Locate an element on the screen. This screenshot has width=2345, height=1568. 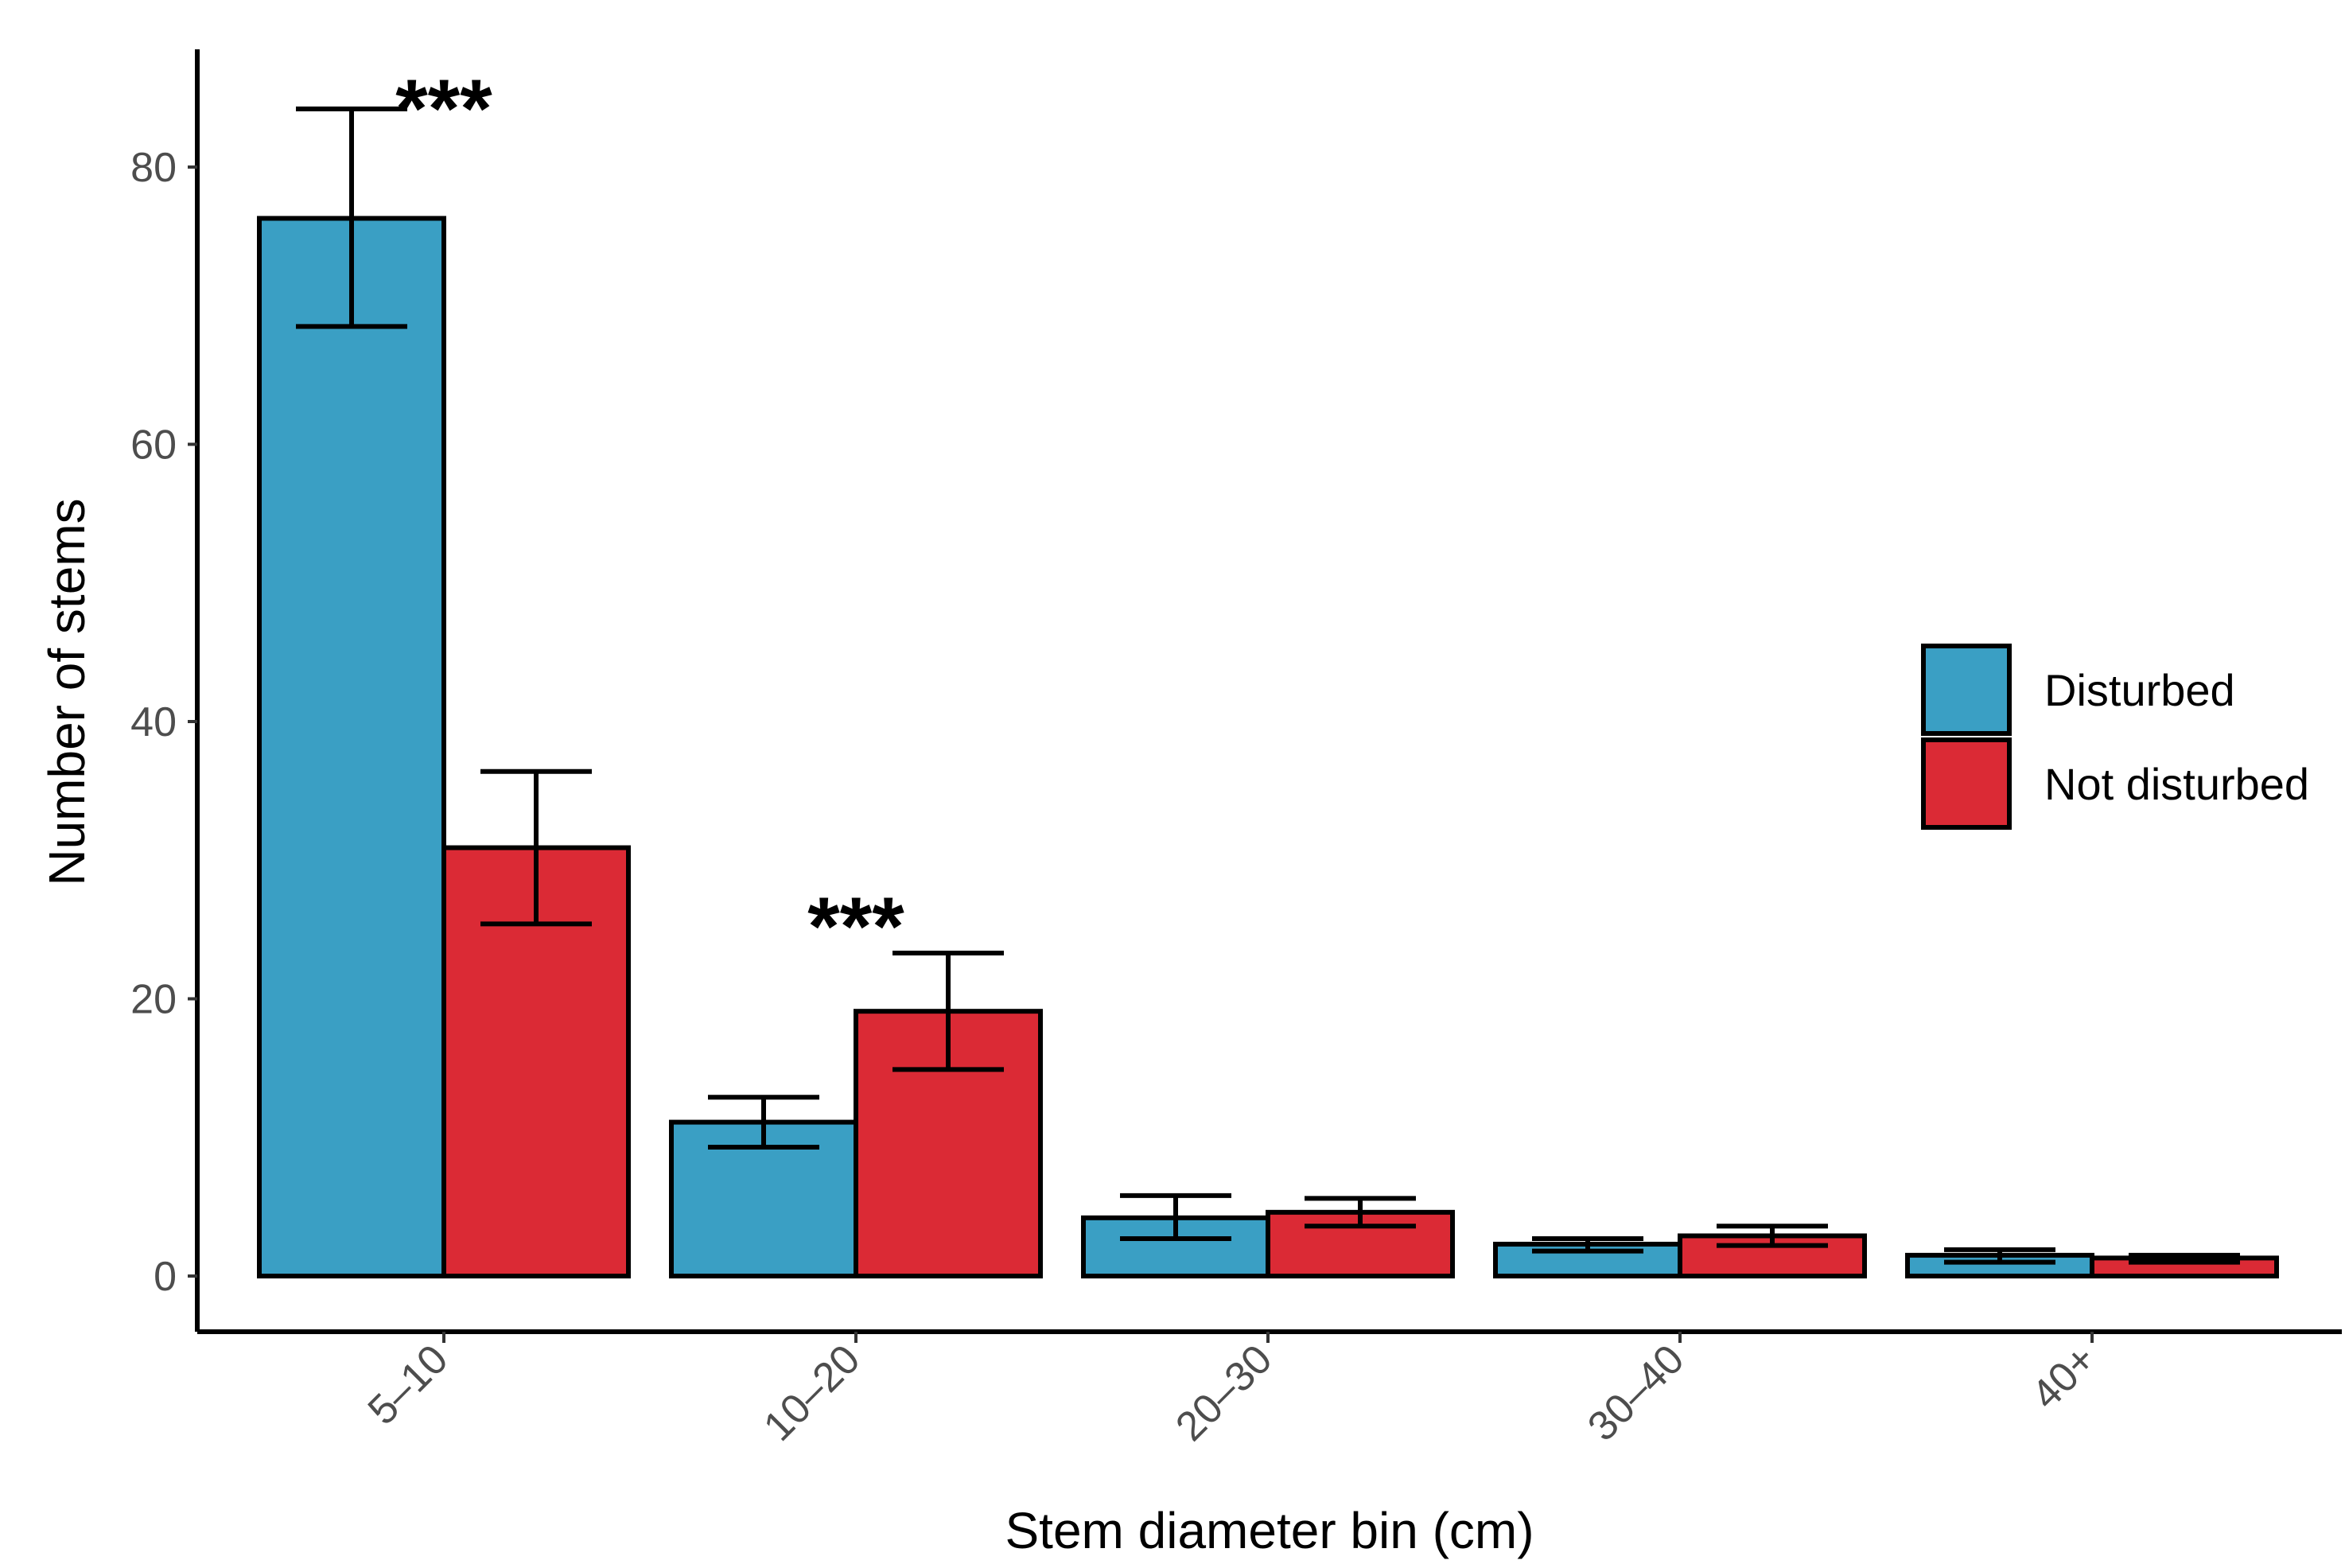
y-tick-label: 40 is located at coordinates (153, 722).